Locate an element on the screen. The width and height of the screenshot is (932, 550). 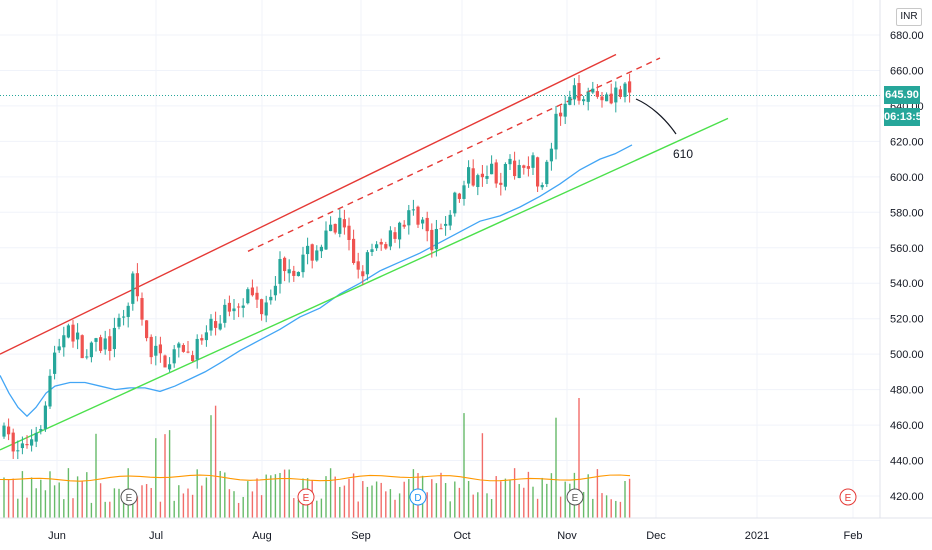
y-tick-label: 420.00 is located at coordinates (907, 497).